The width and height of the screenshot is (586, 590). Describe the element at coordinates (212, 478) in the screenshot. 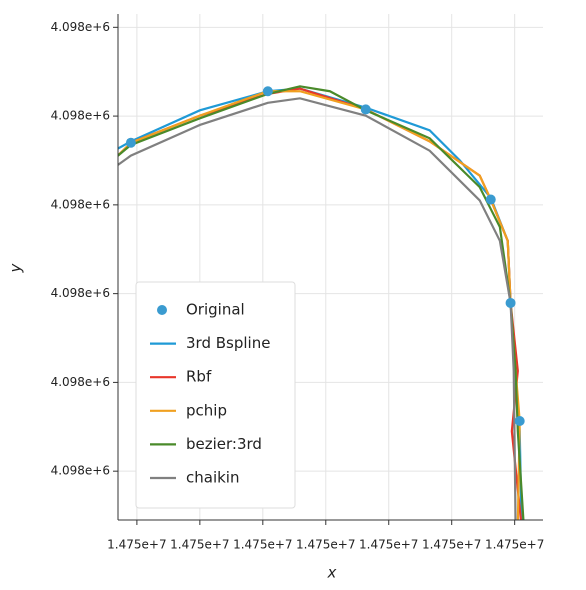

I see `legend-label: chaikin` at that location.